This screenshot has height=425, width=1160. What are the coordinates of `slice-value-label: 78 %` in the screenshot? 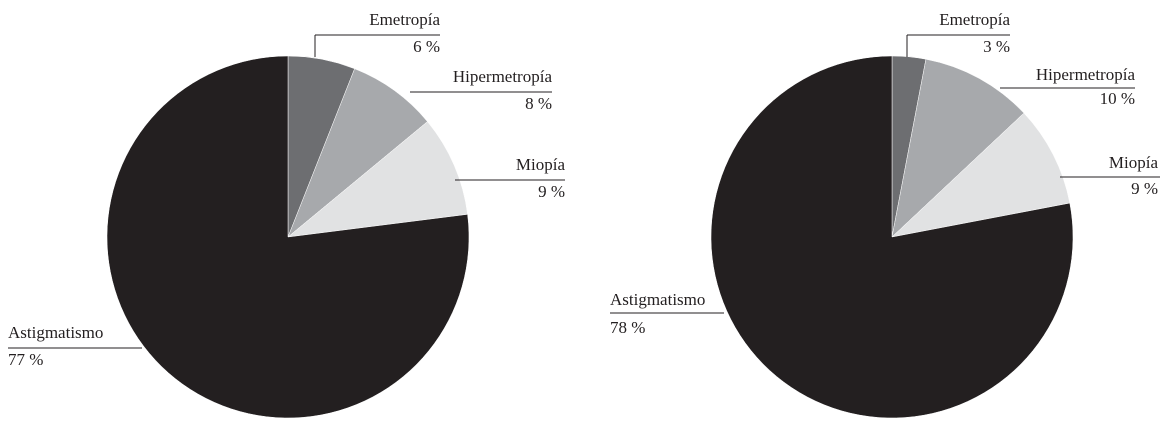 It's located at (627, 327).